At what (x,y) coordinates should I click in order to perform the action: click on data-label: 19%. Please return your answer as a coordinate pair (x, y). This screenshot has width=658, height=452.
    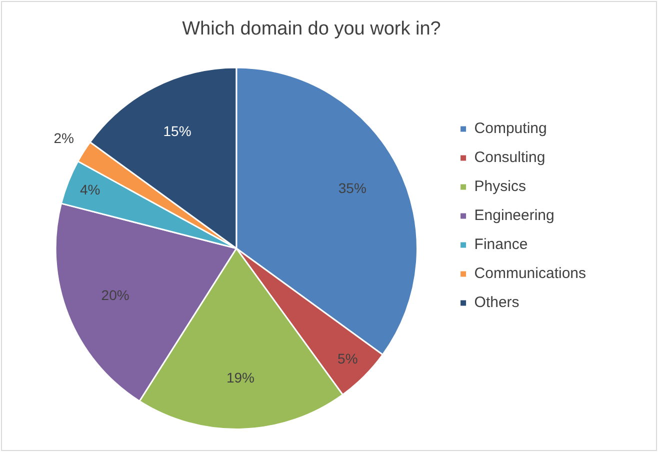
    Looking at the image, I should click on (240, 377).